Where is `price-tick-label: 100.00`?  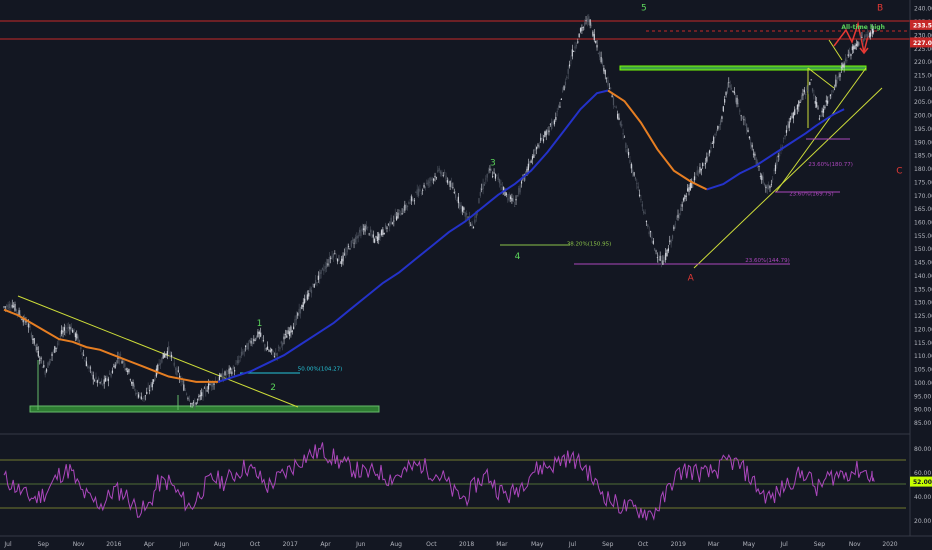
price-tick-label: 100.00 is located at coordinates (923, 383).